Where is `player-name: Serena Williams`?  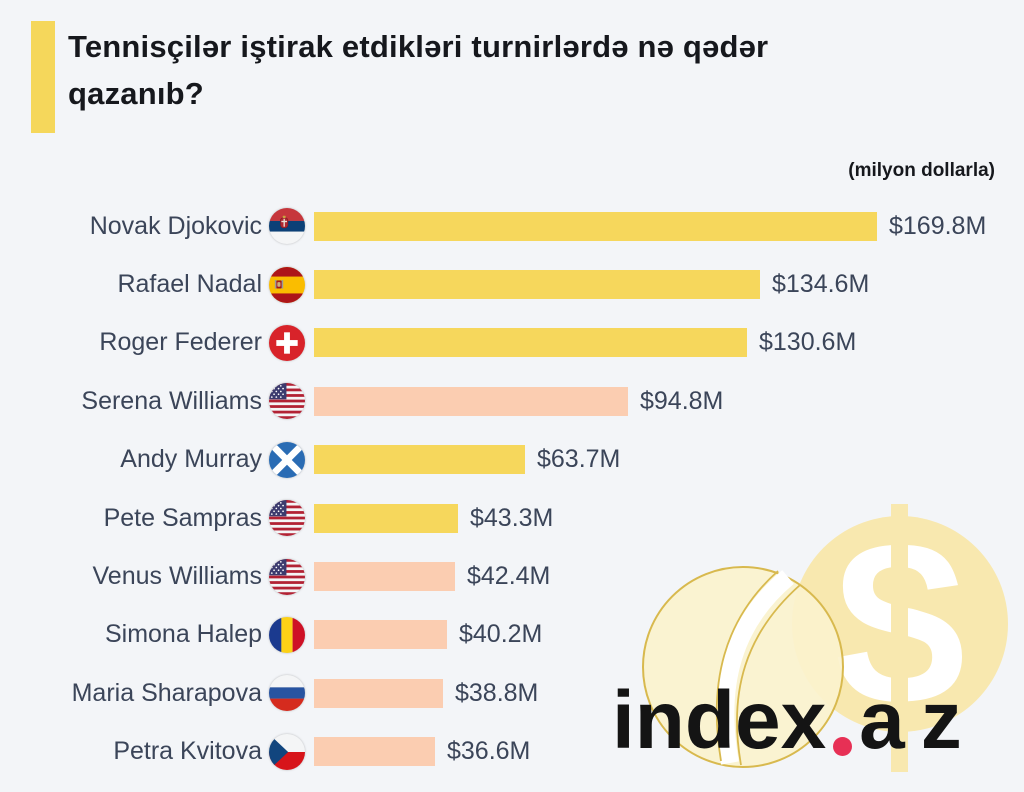
player-name: Serena Williams is located at coordinates (171, 400).